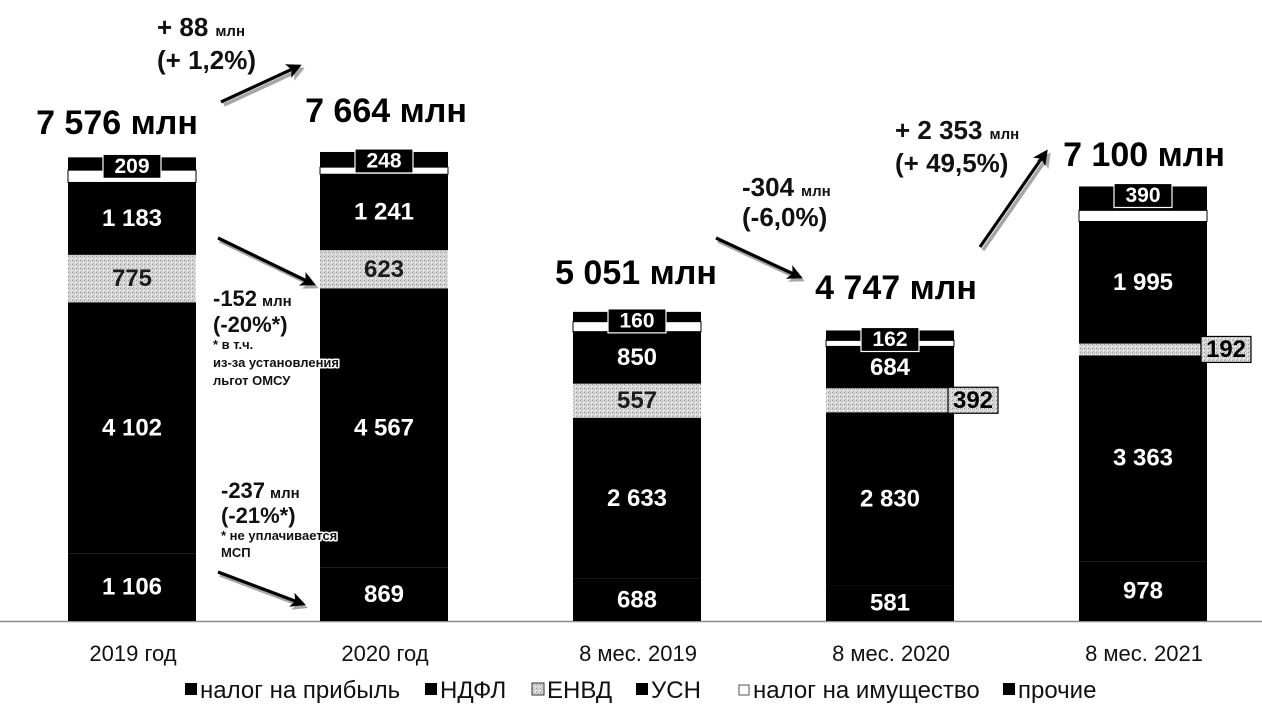 This screenshot has height=708, width=1262. What do you see at coordinates (182, 27) in the screenshot?
I see `annotation-value: + 88` at bounding box center [182, 27].